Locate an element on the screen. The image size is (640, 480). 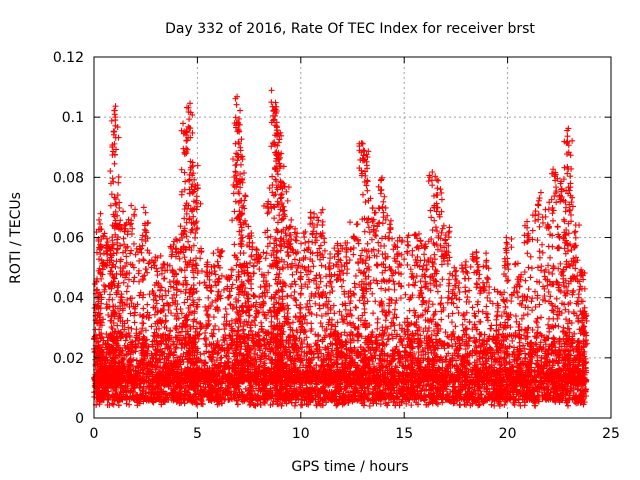
y-axis-label: ROTI / TECUs is located at coordinates (16, 238).